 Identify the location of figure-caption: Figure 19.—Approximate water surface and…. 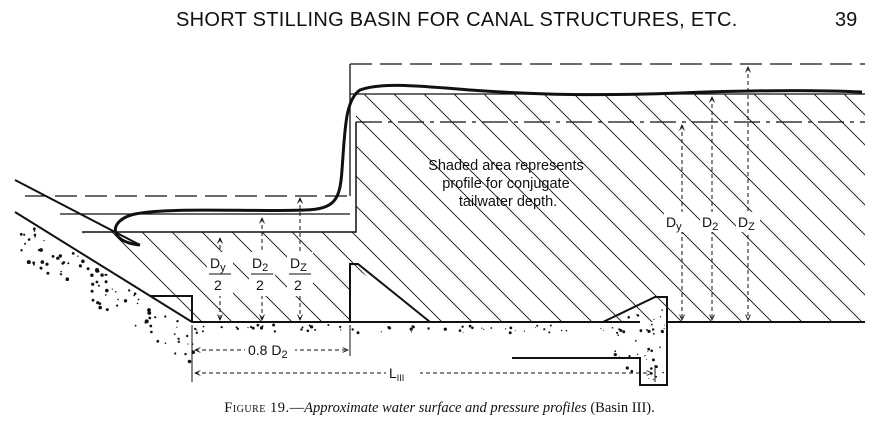
(439, 408).